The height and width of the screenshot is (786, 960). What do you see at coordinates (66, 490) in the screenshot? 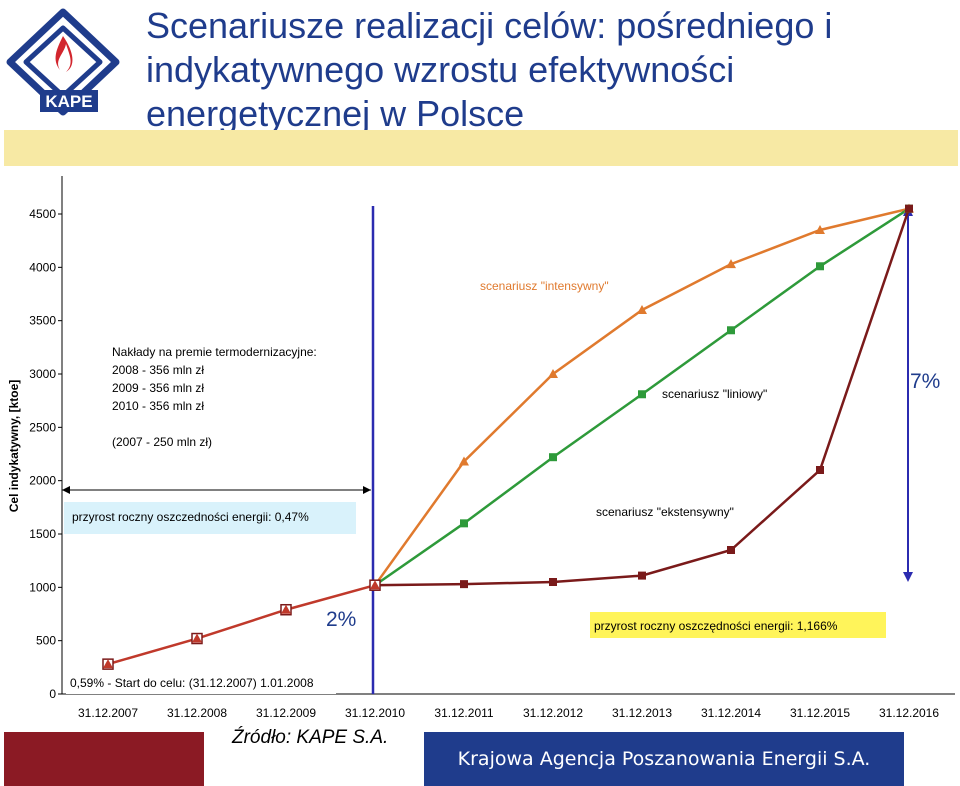
I see `arrow-left-icon` at bounding box center [66, 490].